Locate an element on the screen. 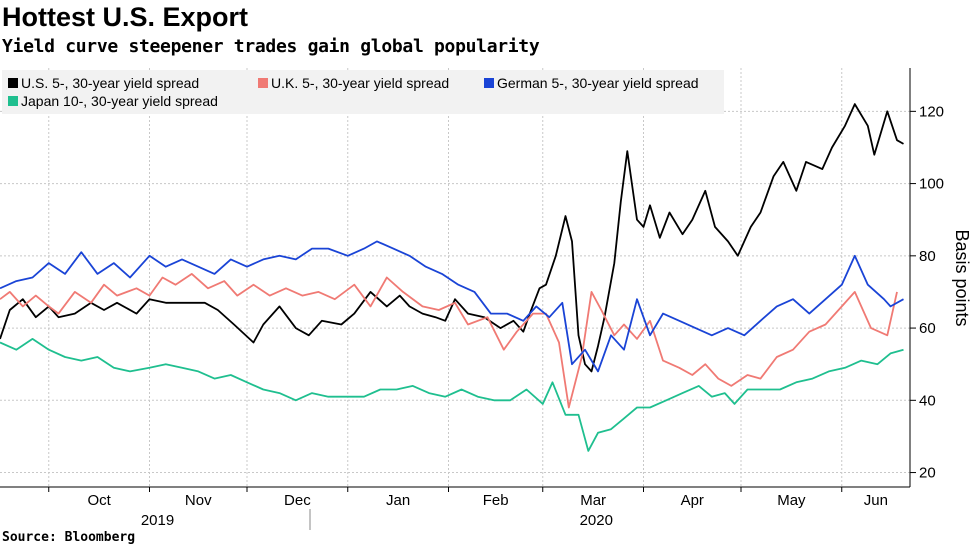 This screenshot has width=977, height=549. source-note: Source: Bloomberg is located at coordinates (69, 537).